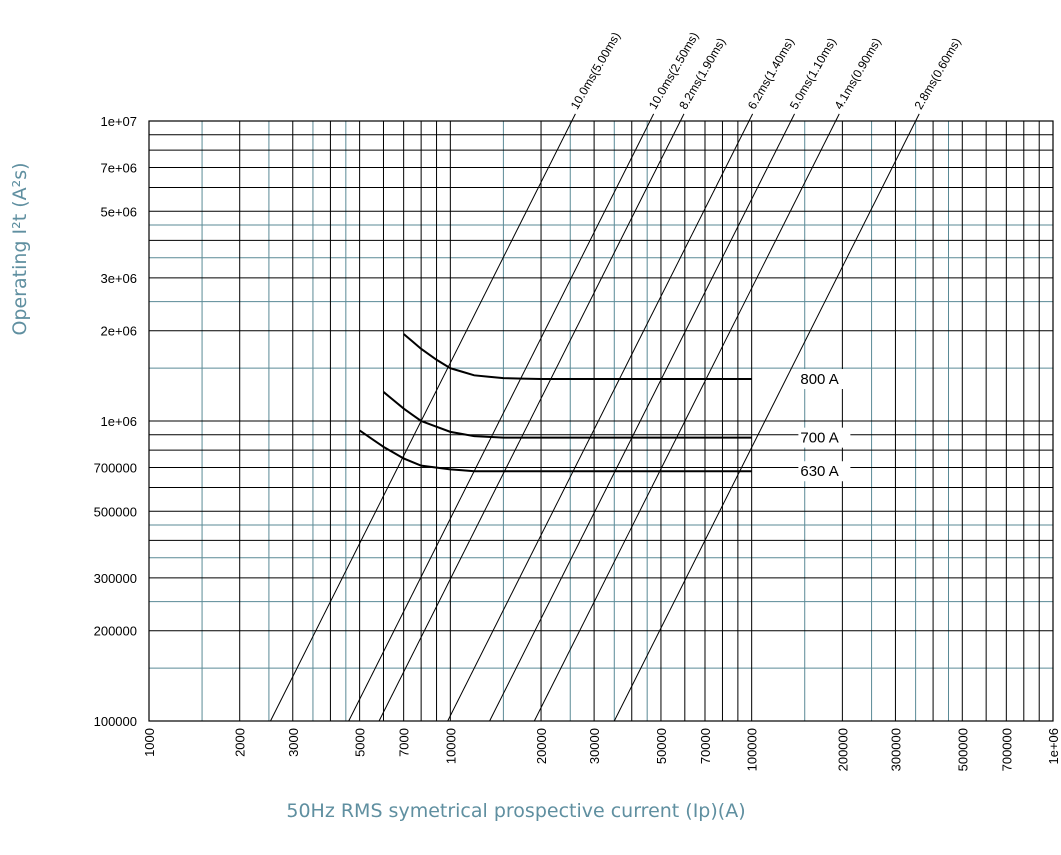 The image size is (1061, 855). What do you see at coordinates (813, 73) in the screenshot?
I see `clearing-time-label: 5.0ms(1.10ms)` at bounding box center [813, 73].